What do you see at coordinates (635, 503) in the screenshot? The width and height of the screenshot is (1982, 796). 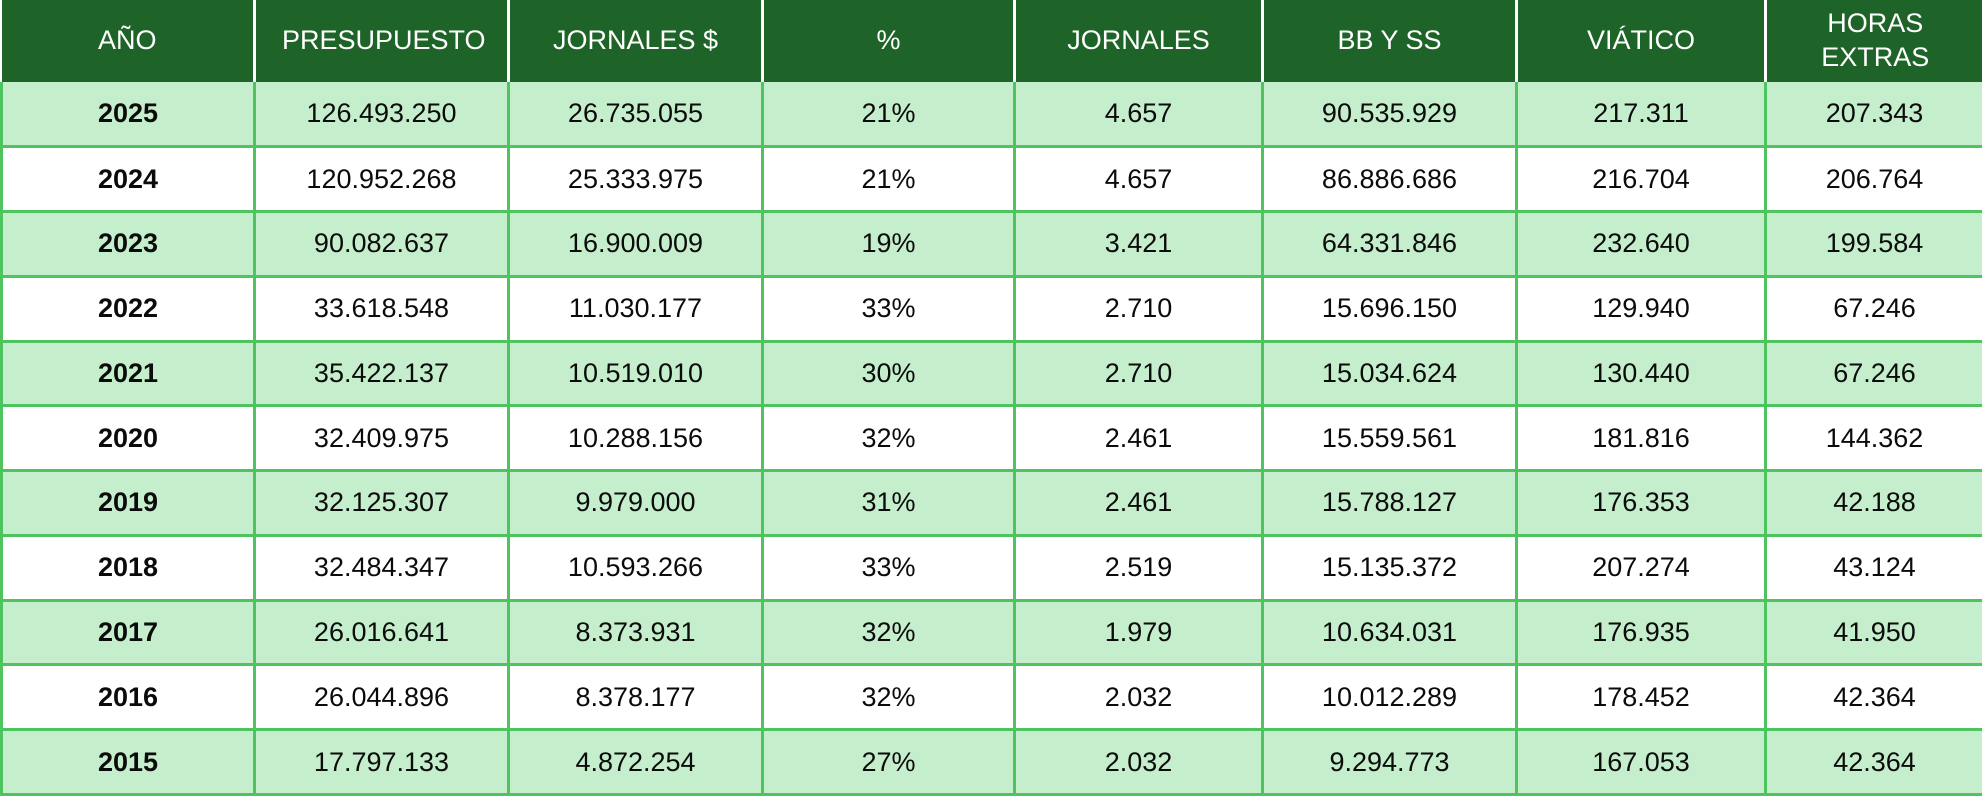 I see `cell-jornales: 9.979.000` at bounding box center [635, 503].